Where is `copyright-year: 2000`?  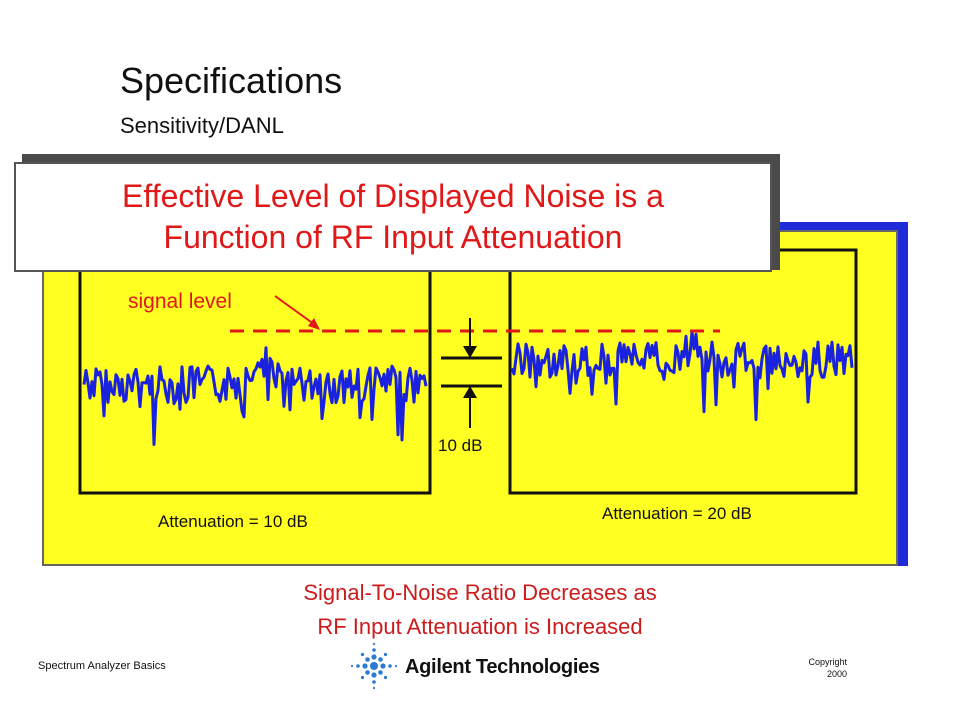
copyright-year: 2000 is located at coordinates (836, 674).